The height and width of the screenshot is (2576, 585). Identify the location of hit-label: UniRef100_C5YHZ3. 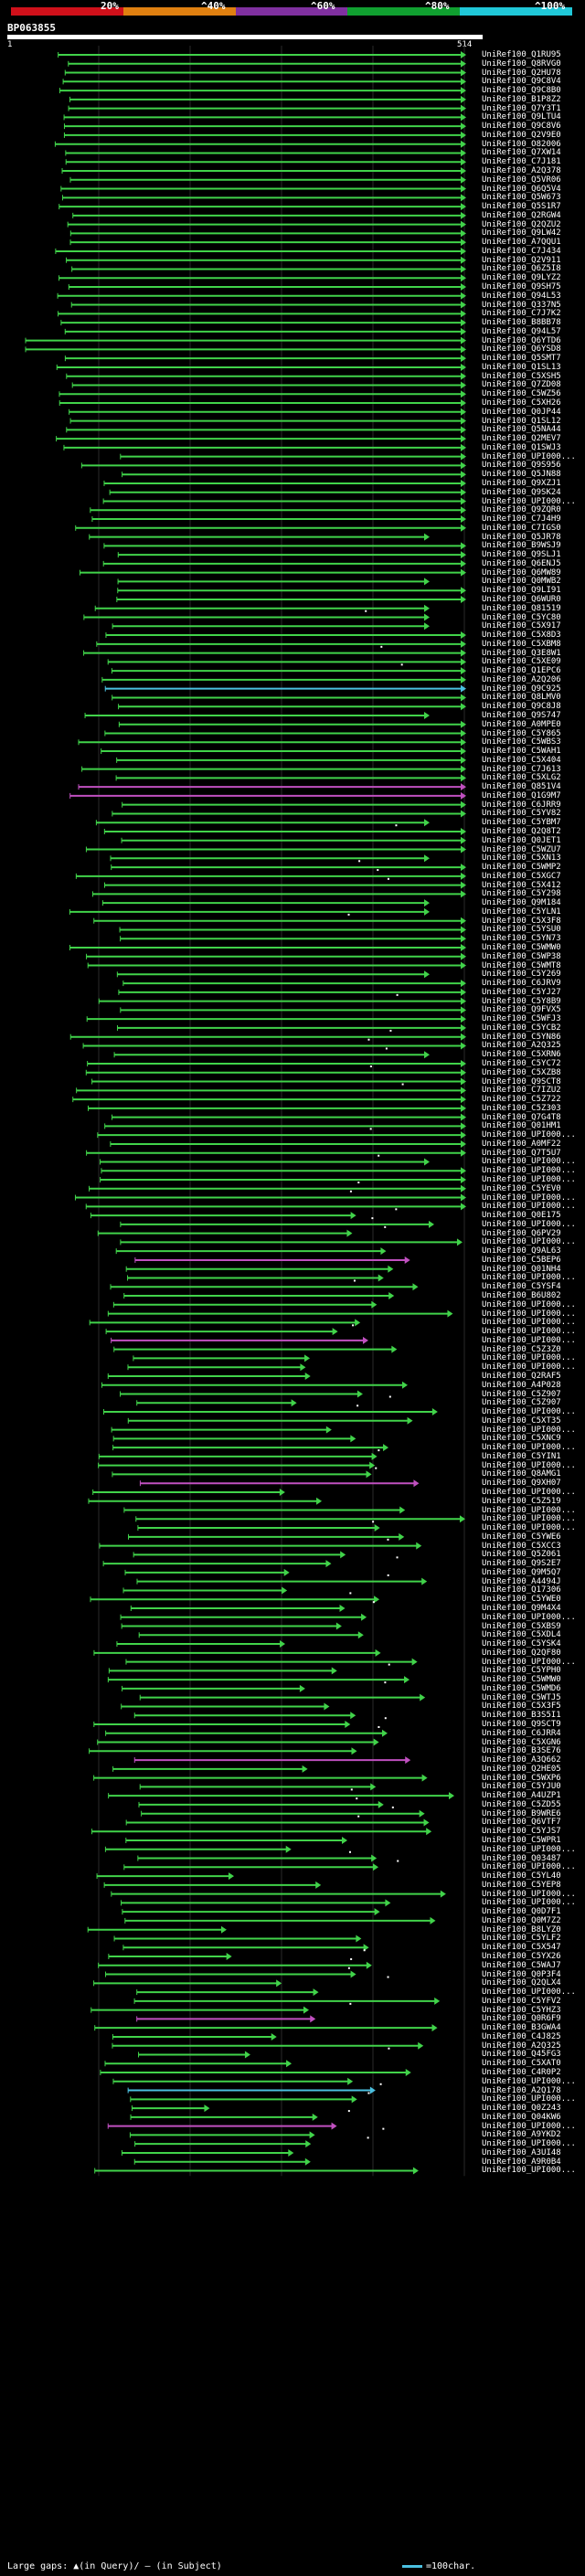
(521, 2010).